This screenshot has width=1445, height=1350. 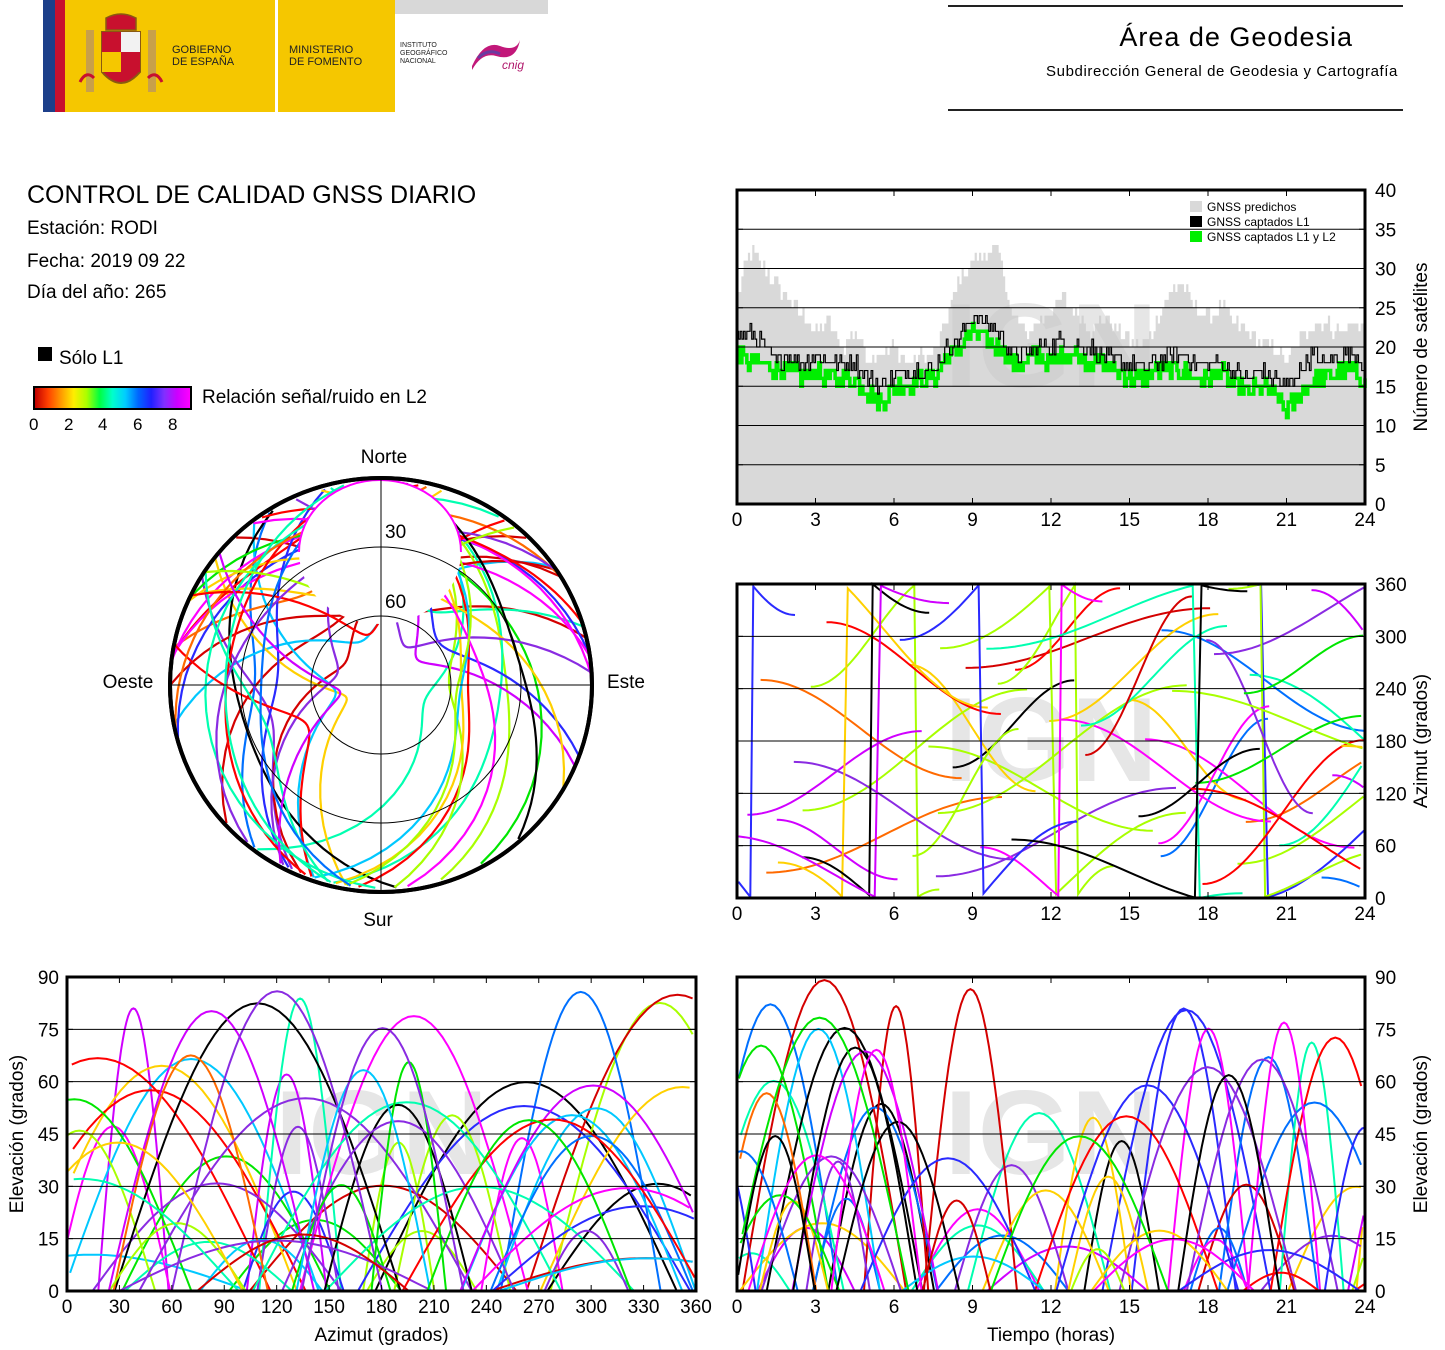 What do you see at coordinates (1385, 387) in the screenshot?
I see `y-tick-label: 15` at bounding box center [1385, 387].